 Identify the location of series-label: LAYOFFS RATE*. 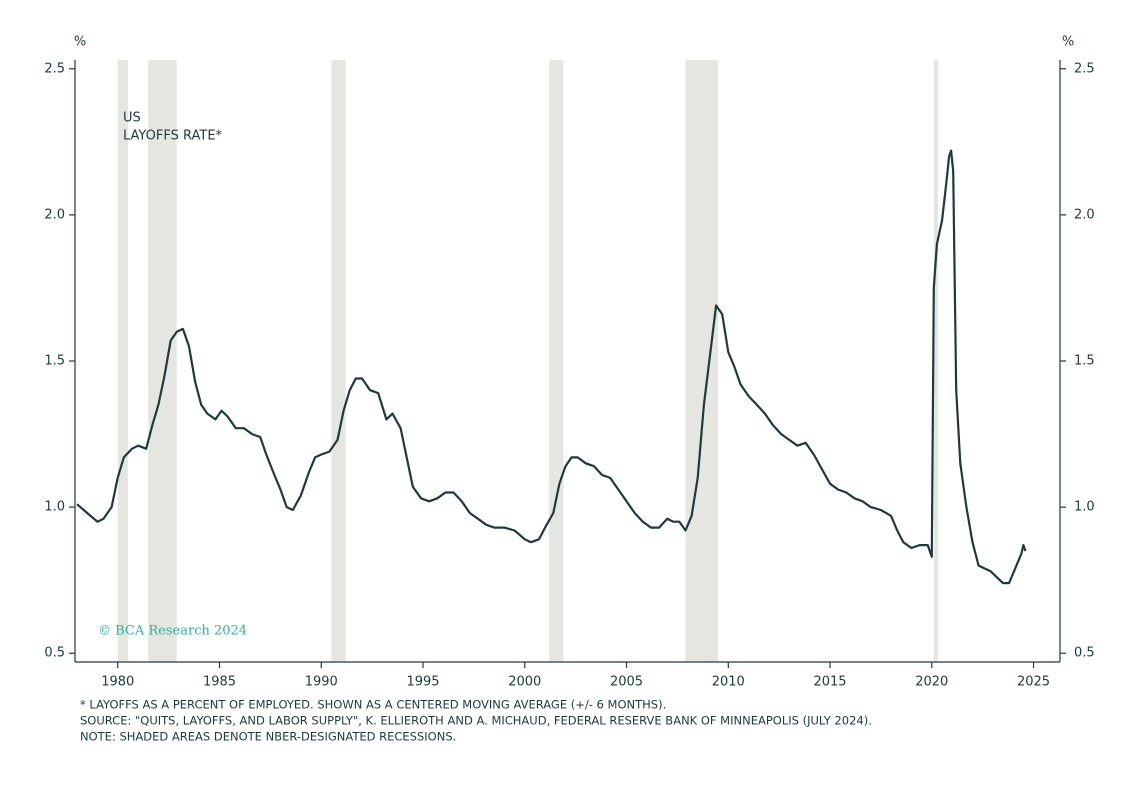
(173, 136).